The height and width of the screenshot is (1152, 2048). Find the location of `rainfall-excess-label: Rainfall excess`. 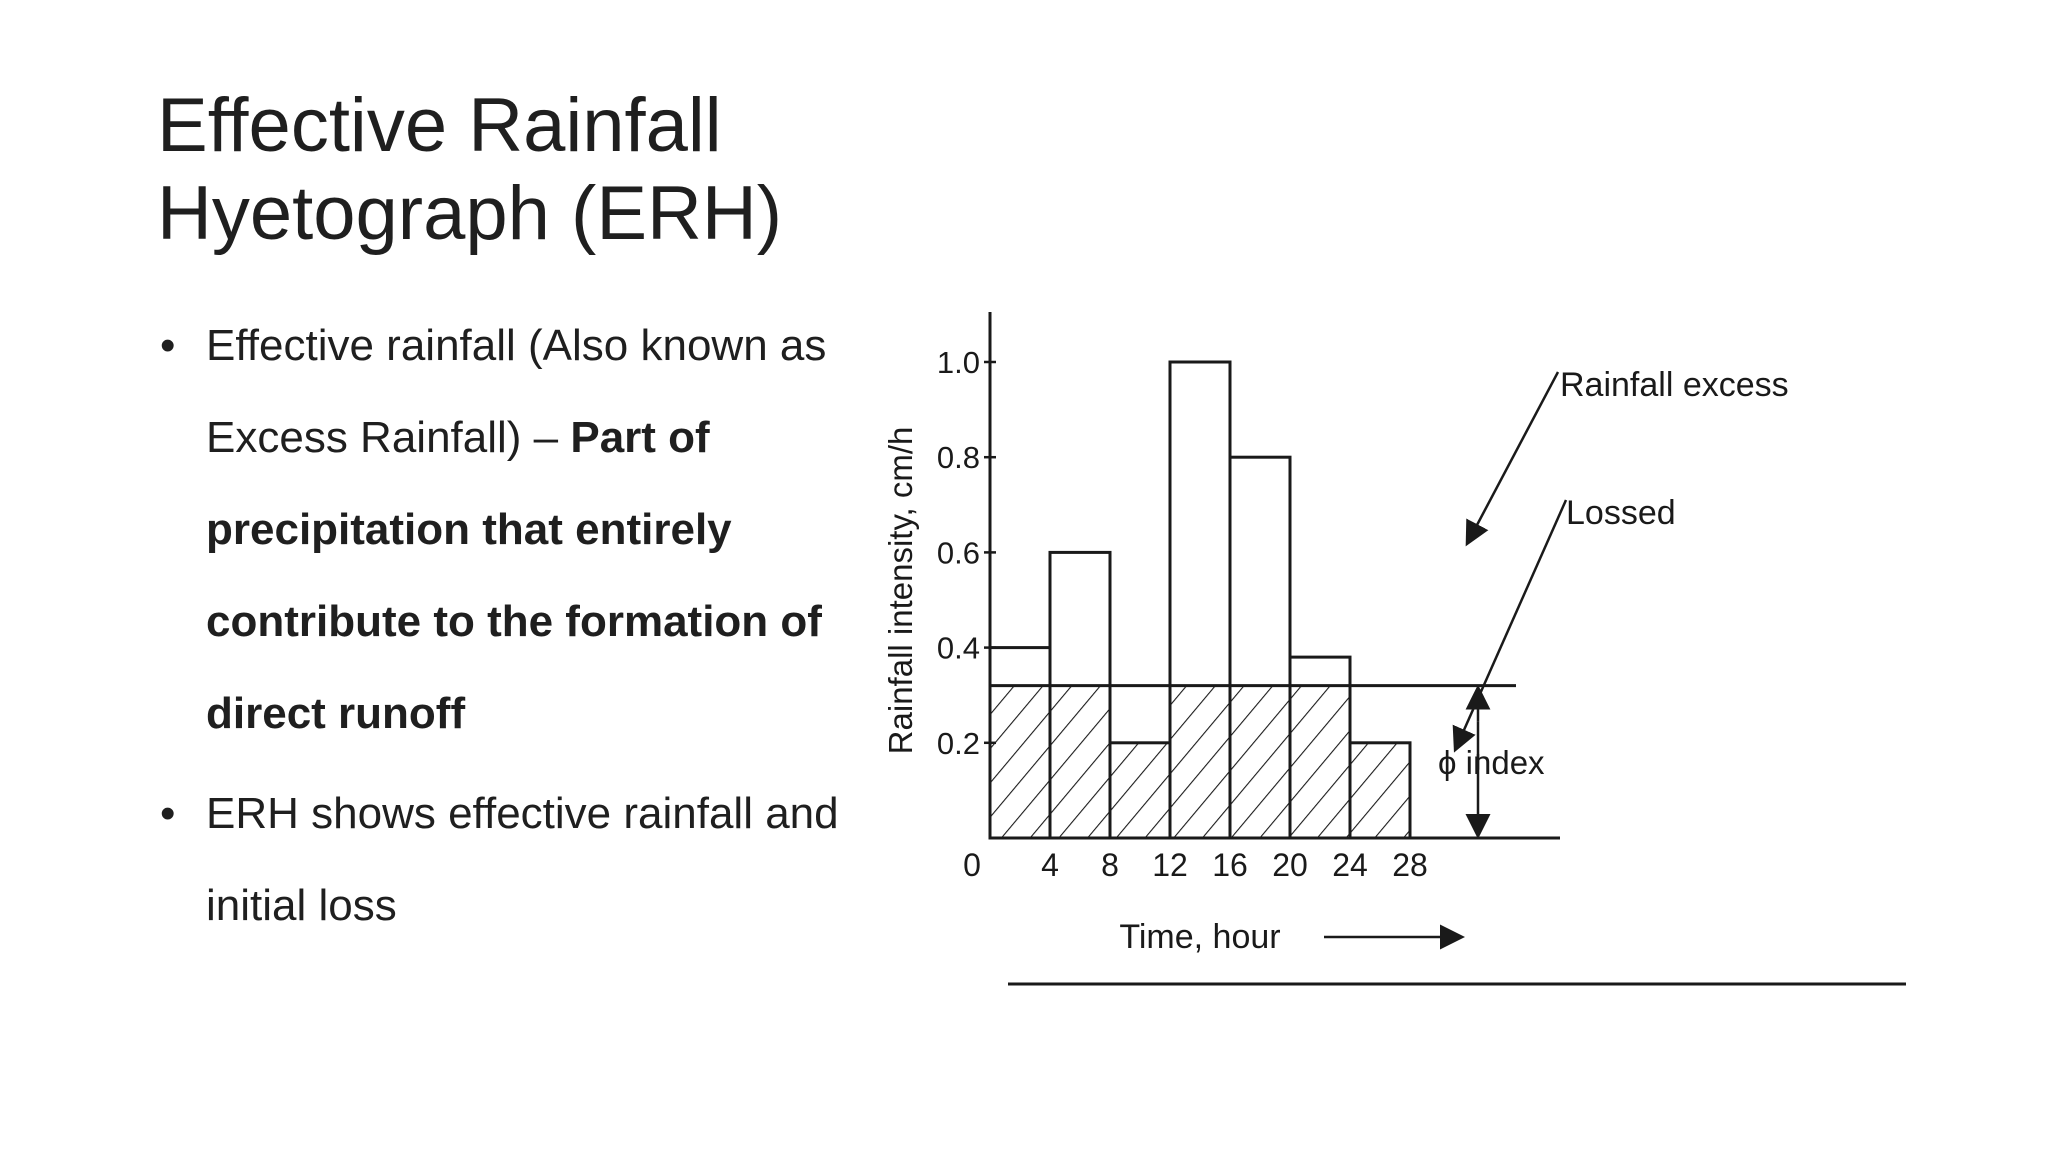

rainfall-excess-label: Rainfall excess is located at coordinates (1674, 385).